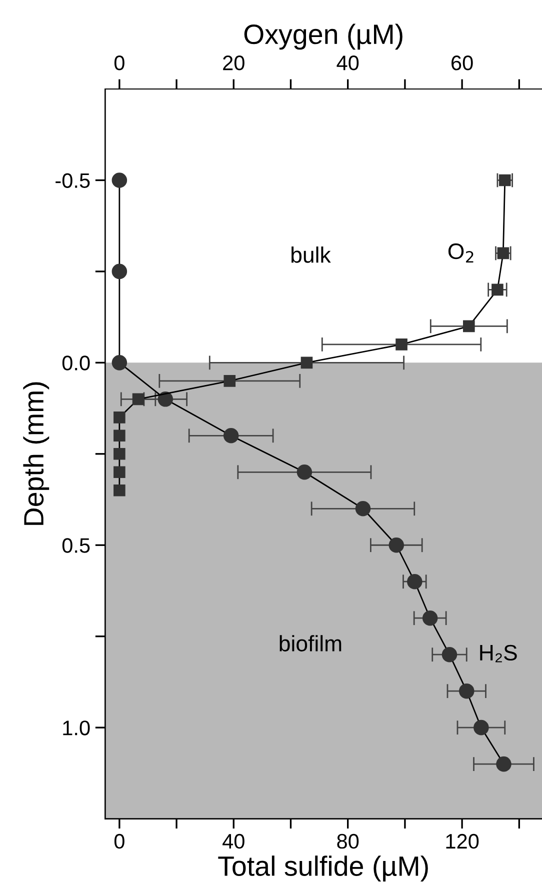 This screenshot has width=542, height=890. What do you see at coordinates (498, 653) in the screenshot?
I see `series-label: H₂S` at bounding box center [498, 653].